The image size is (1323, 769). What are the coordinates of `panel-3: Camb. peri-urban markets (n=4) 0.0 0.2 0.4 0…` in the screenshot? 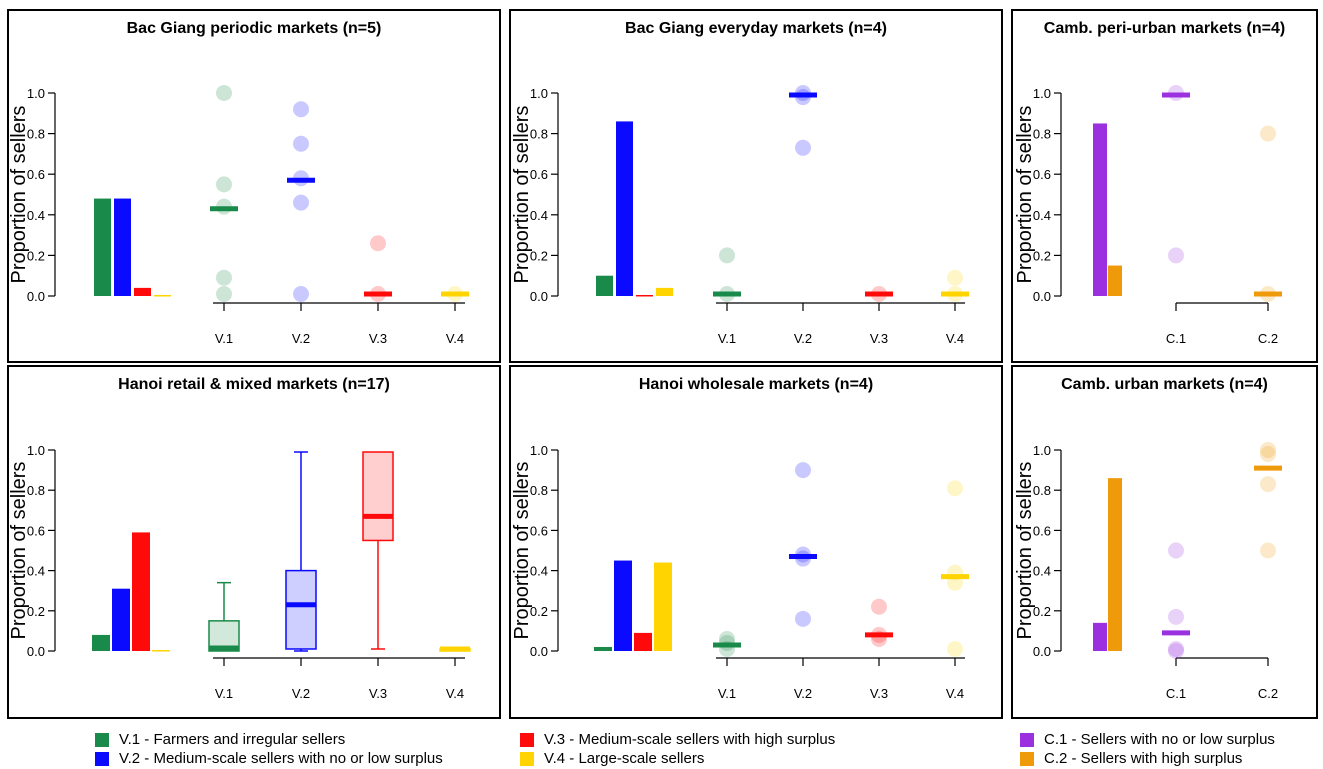 It's located at (1164, 186).